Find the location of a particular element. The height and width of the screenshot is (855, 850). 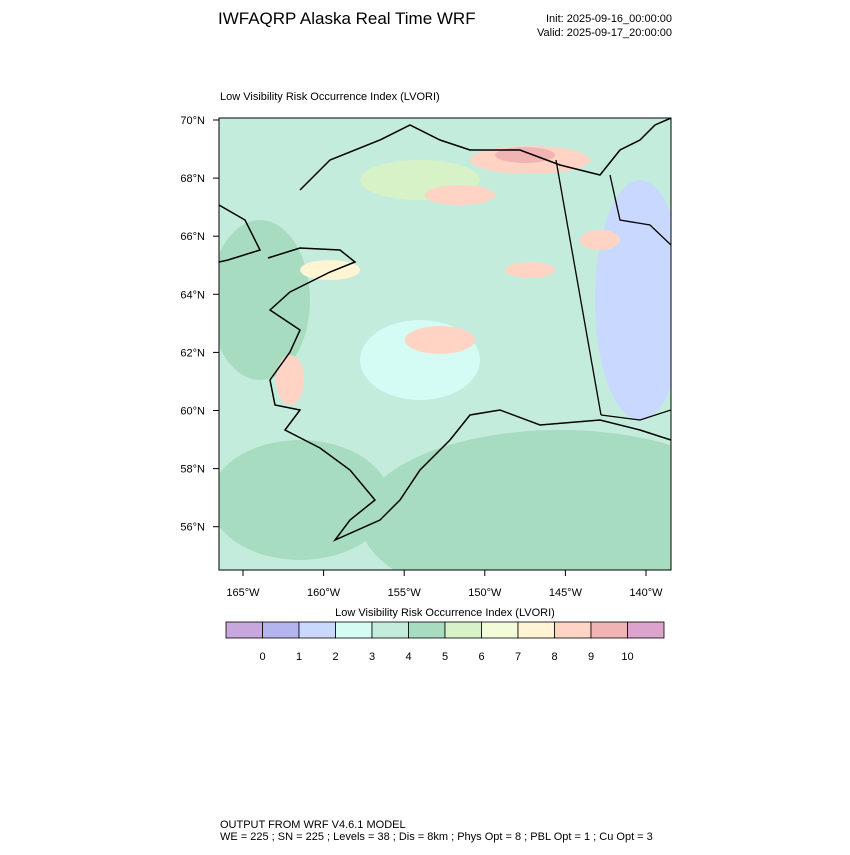

colorbar-label: 6 is located at coordinates (481, 657).